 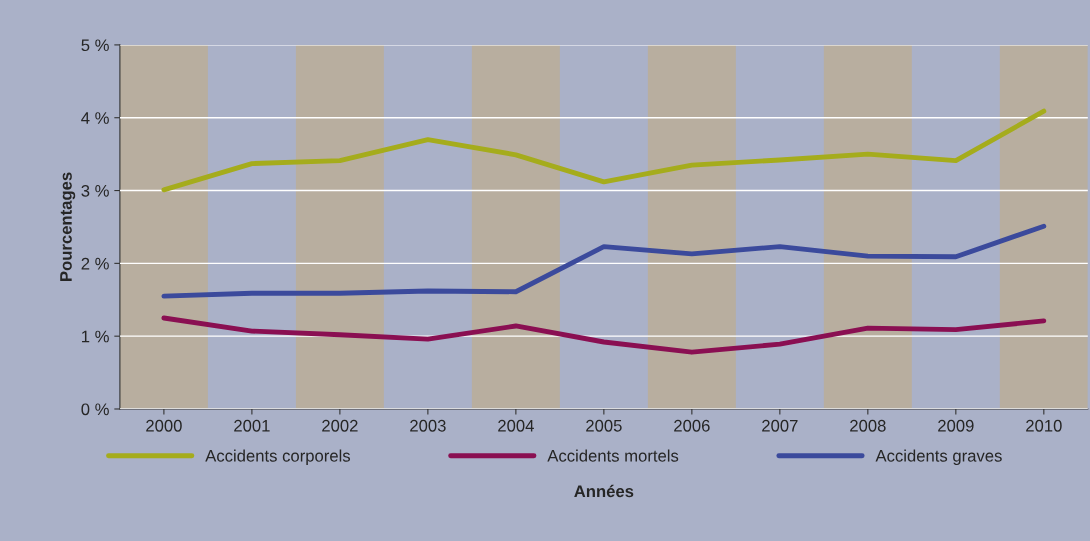 What do you see at coordinates (428, 425) in the screenshot?
I see `x-tick-label: 2003` at bounding box center [428, 425].